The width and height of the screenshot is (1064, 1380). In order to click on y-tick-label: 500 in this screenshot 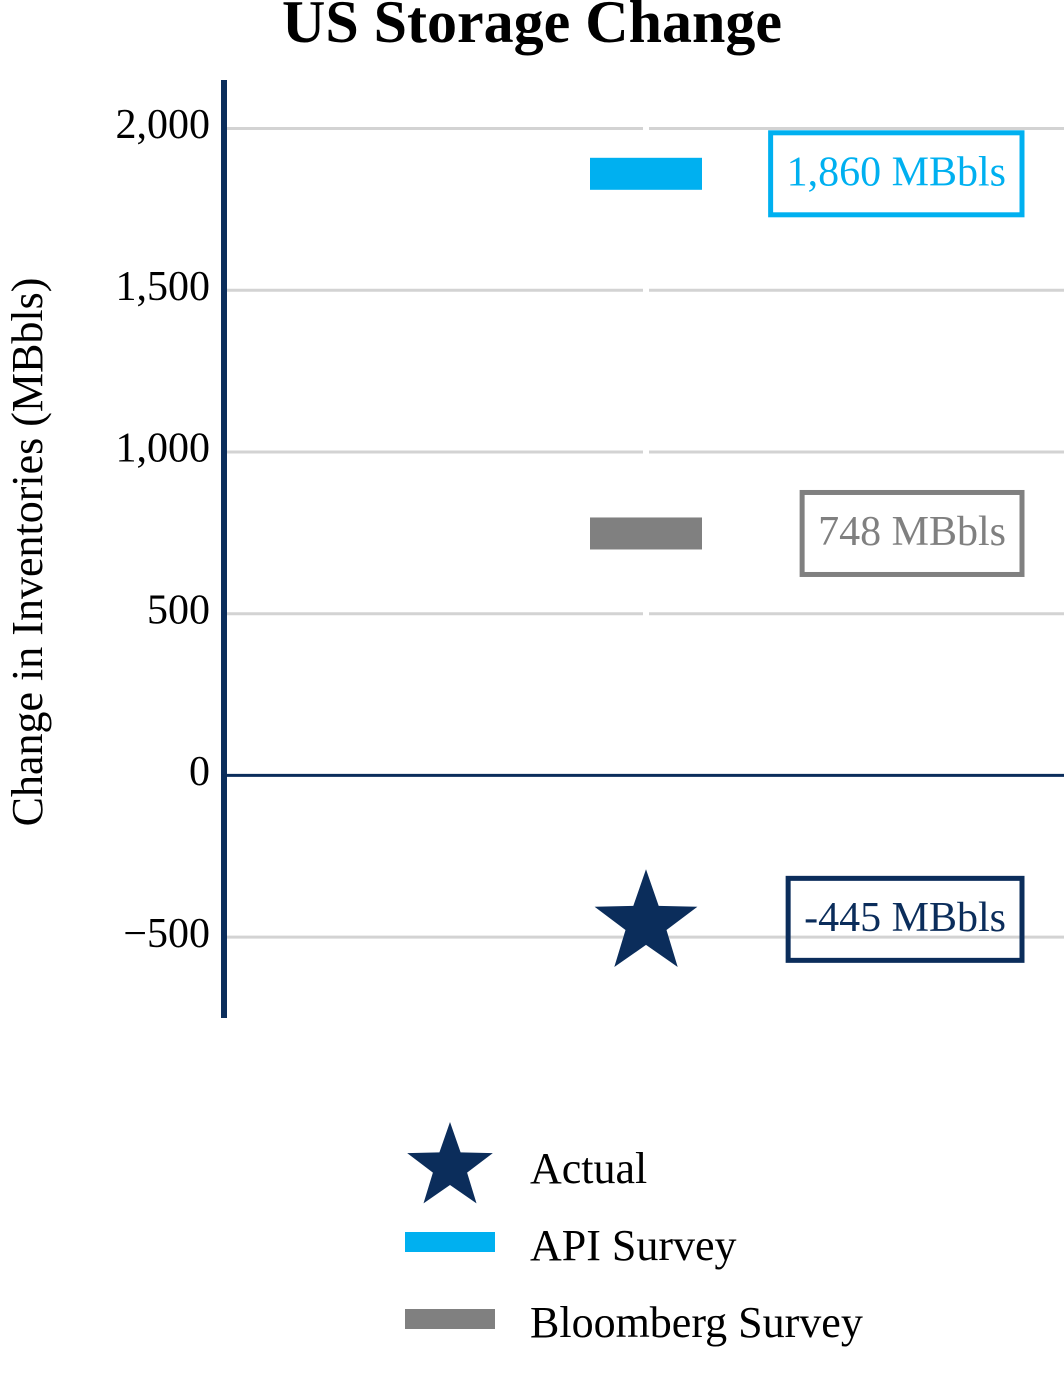, I will do `click(178, 610)`.